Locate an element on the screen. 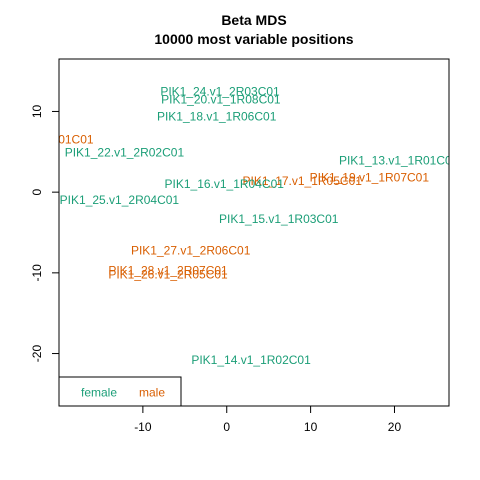  point-label: PIK1_21.v1_2R01C01 is located at coordinates (47, 140).